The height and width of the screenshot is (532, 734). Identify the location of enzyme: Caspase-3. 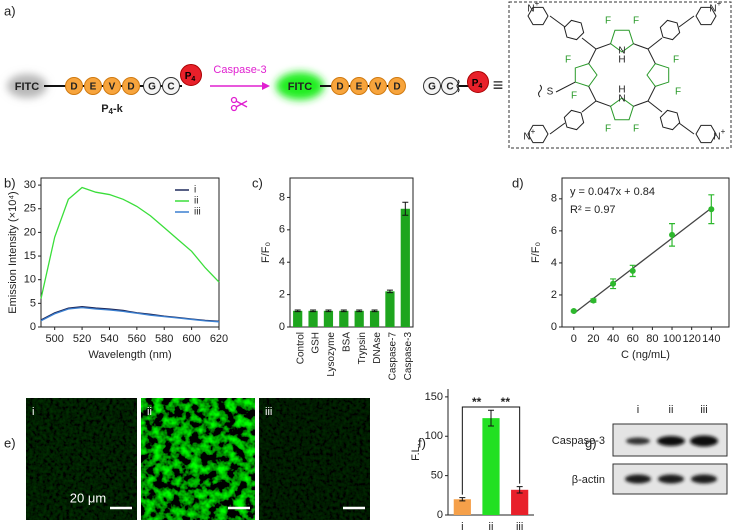
(239, 70).